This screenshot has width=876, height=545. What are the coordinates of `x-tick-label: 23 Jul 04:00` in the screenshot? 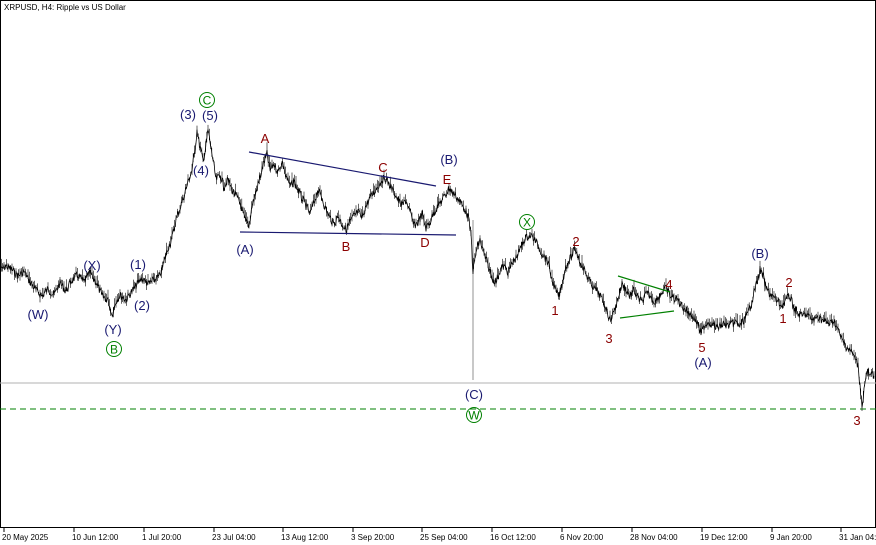 It's located at (234, 537).